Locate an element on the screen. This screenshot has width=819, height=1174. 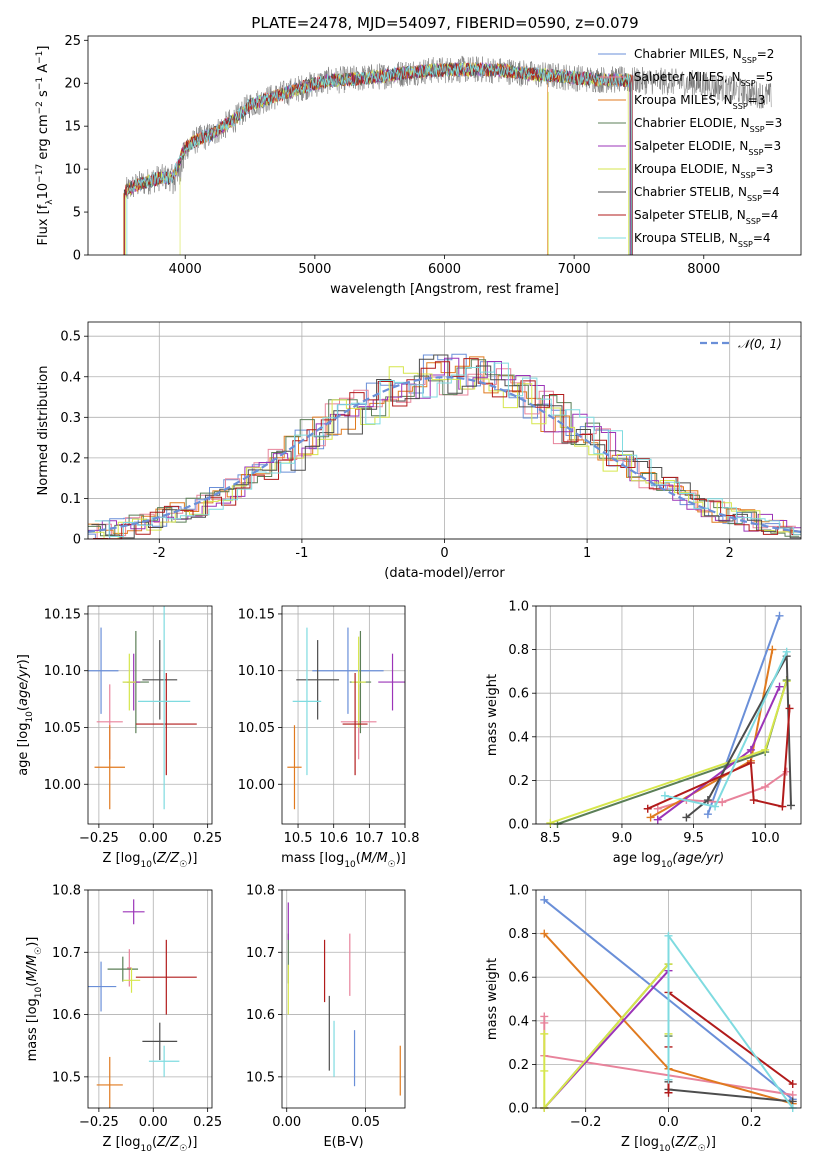
legend-label-salpeter_stelib: Salpeter STELIB, NSSP=4 is located at coordinates (706, 217).